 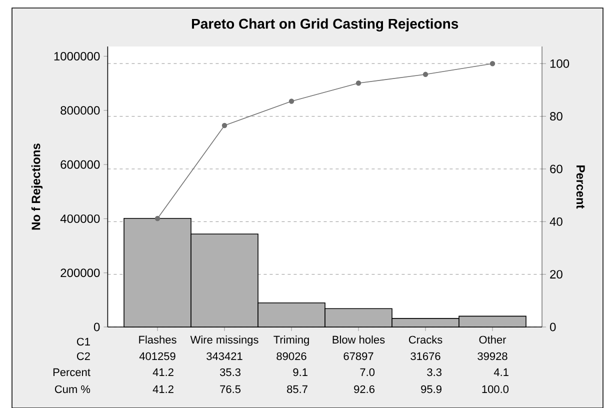 I want to click on data-label: 343421, so click(x=224, y=356).